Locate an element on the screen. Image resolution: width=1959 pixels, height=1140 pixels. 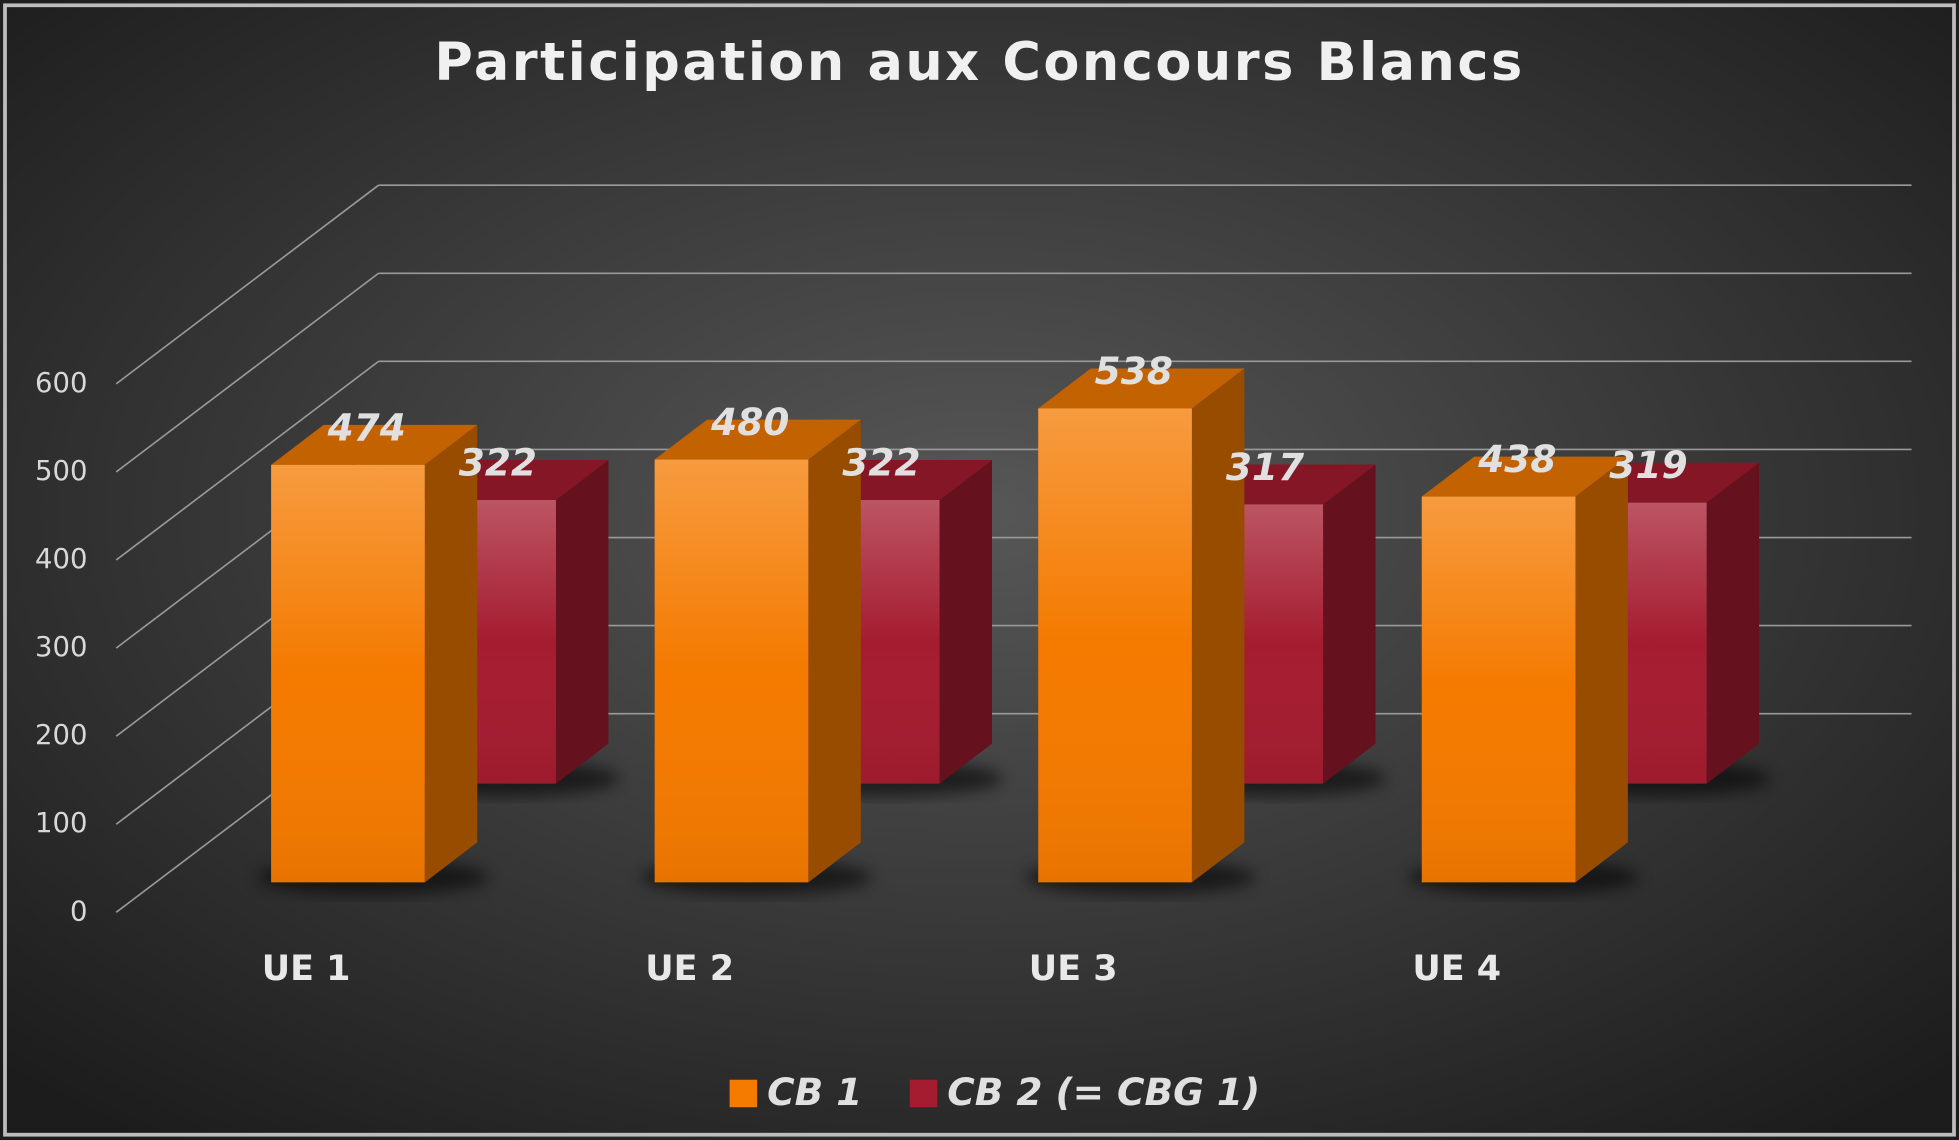
x-tick-label: UE 3 is located at coordinates (1073, 969).